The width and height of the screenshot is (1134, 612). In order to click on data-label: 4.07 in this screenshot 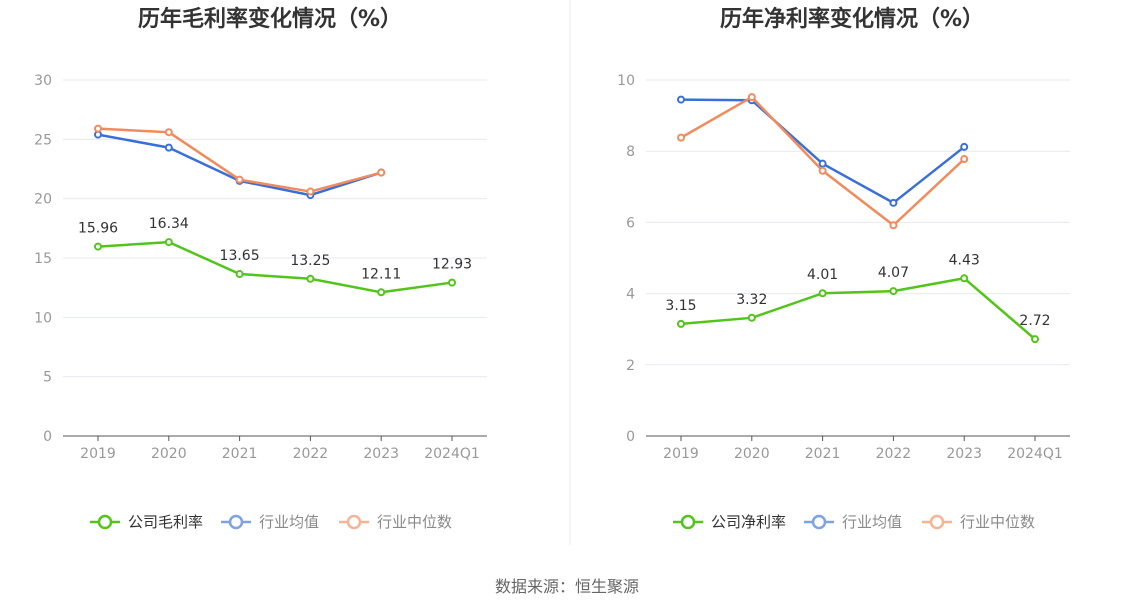, I will do `click(893, 273)`.